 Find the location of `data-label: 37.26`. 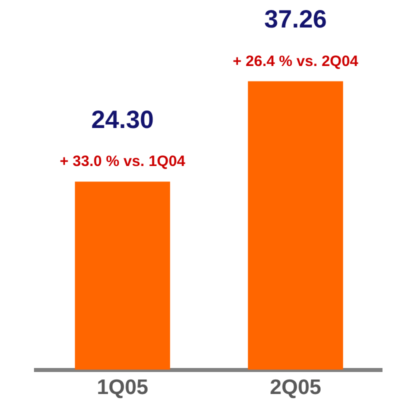

data-label: 37.26 is located at coordinates (295, 20).